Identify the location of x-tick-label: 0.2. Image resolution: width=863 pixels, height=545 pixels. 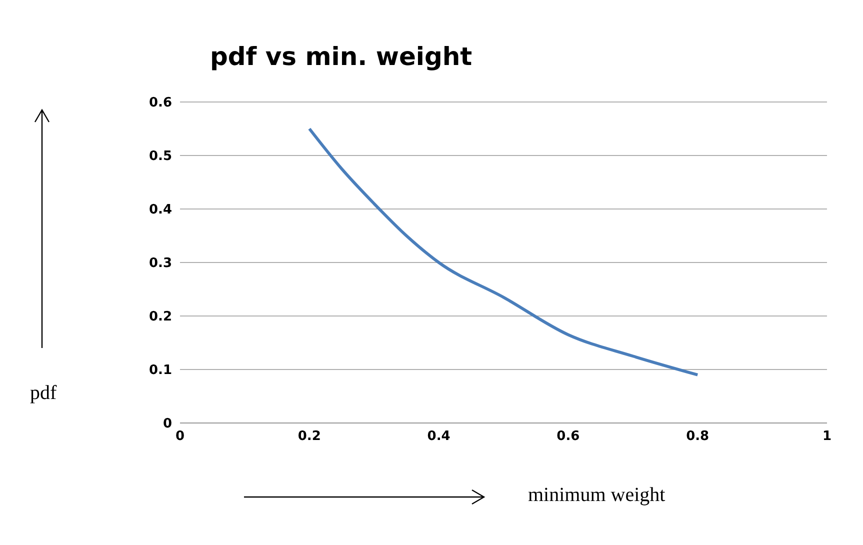
(309, 436).